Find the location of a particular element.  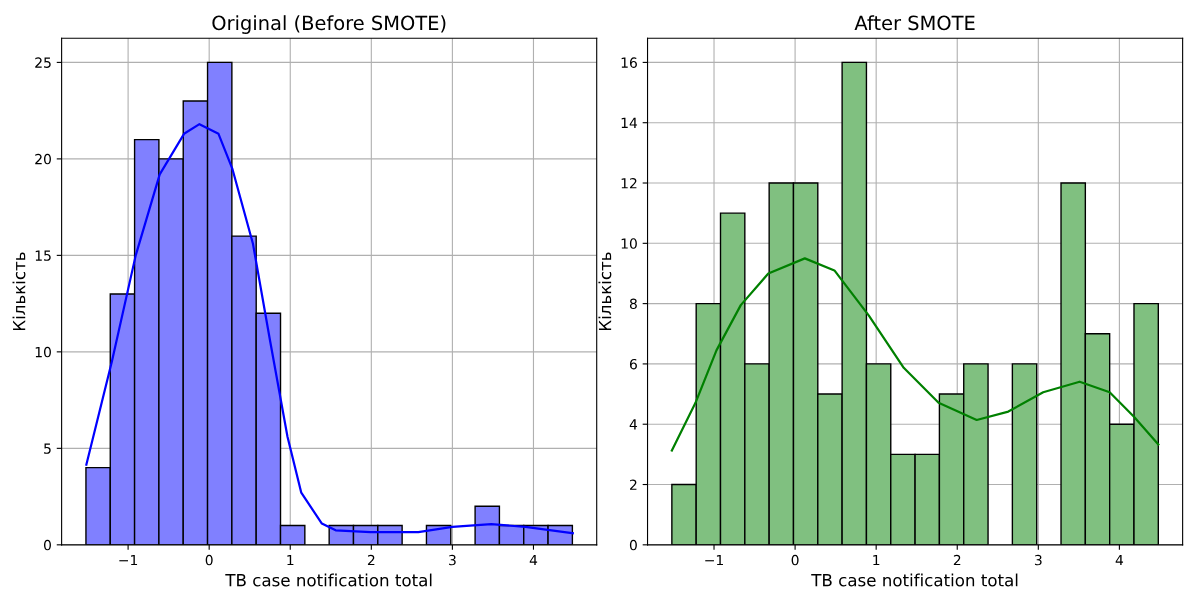

y-tick-label: 4 is located at coordinates (633, 424).